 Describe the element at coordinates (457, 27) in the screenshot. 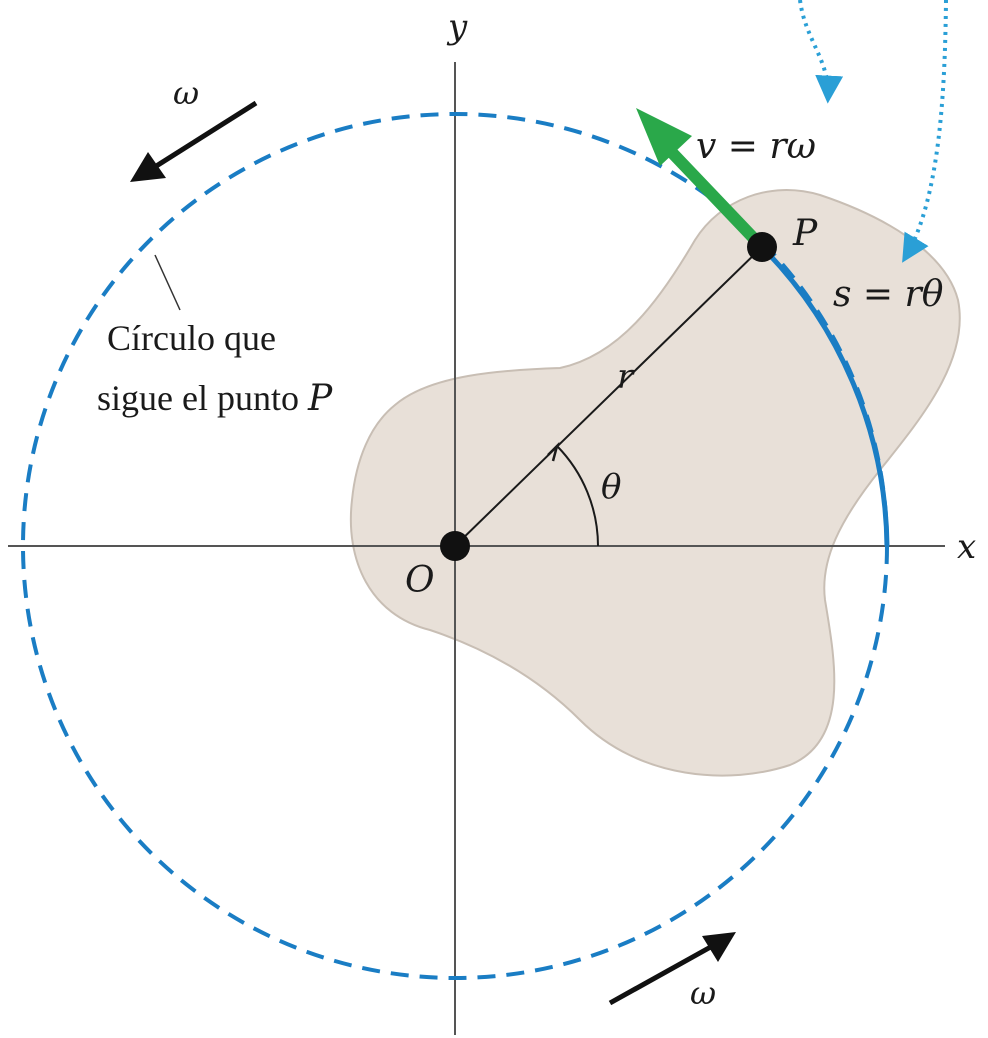

I see `y-axis-label: y` at that location.